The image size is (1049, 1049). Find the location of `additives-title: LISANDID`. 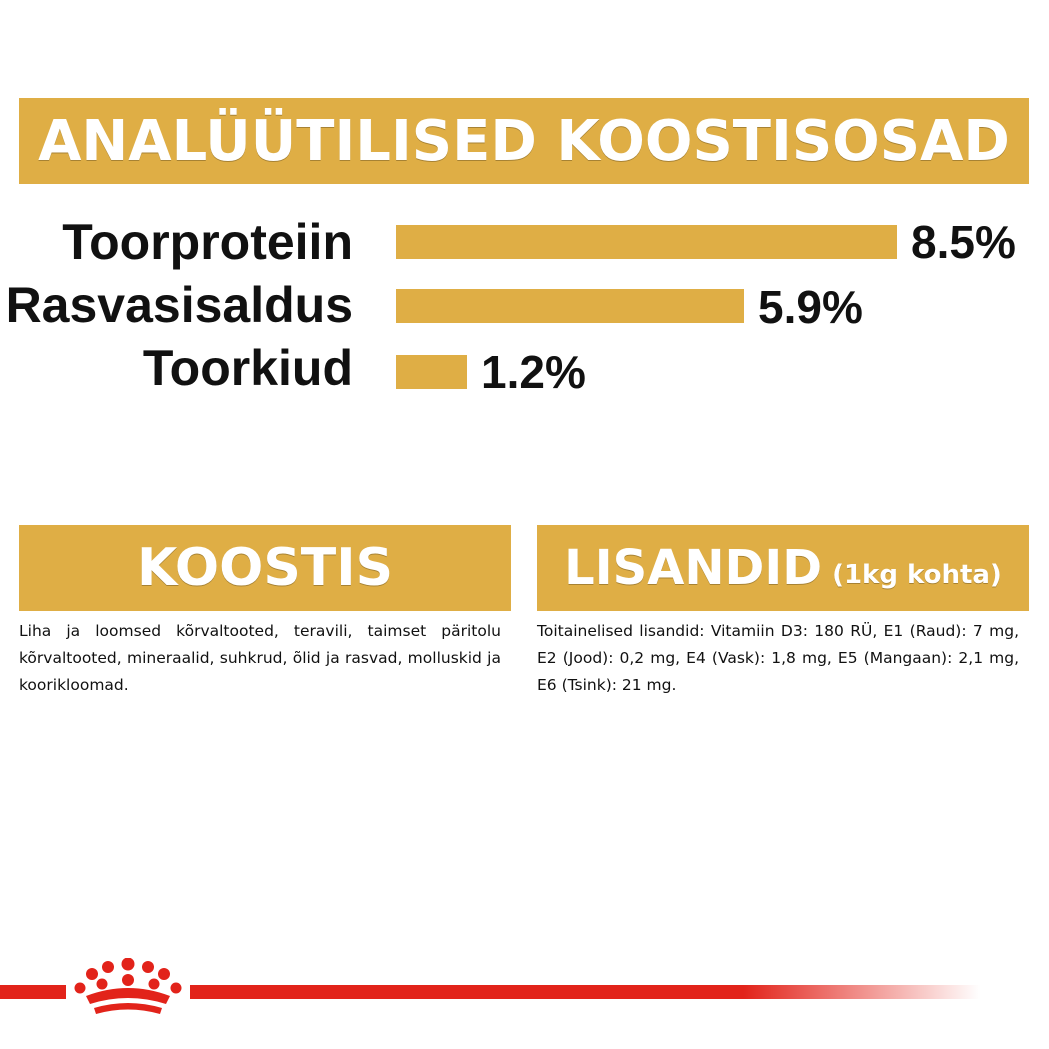

additives-title: LISANDID is located at coordinates (693, 568).